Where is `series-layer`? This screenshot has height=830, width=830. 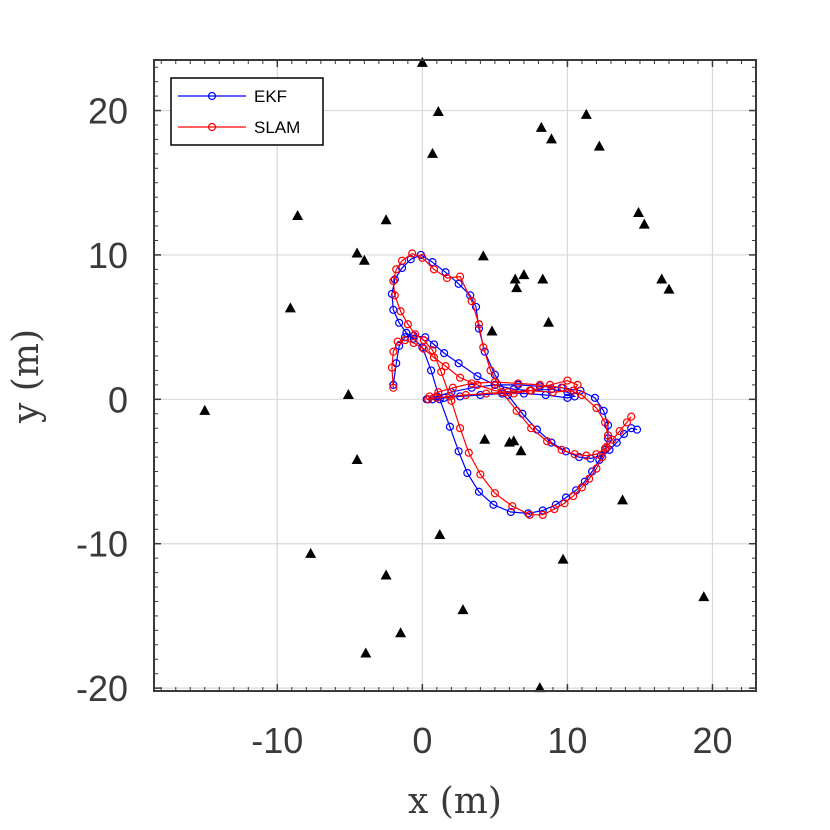
series-layer is located at coordinates (514, 384).